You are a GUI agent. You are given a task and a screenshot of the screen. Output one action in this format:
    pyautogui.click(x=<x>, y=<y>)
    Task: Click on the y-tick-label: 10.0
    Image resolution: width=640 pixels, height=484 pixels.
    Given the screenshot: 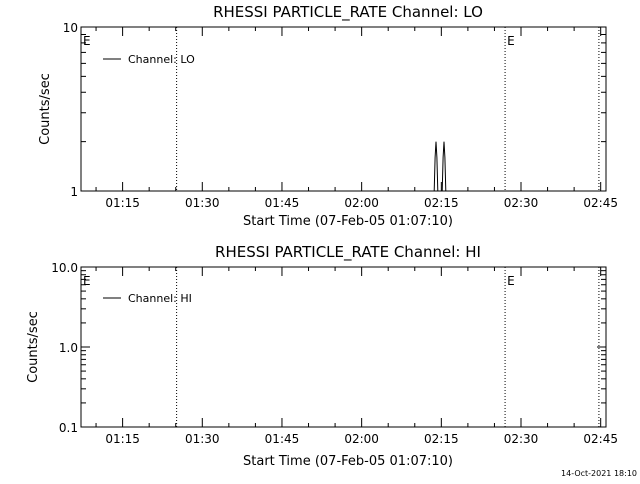 What is the action you would take?
    pyautogui.click(x=64, y=268)
    